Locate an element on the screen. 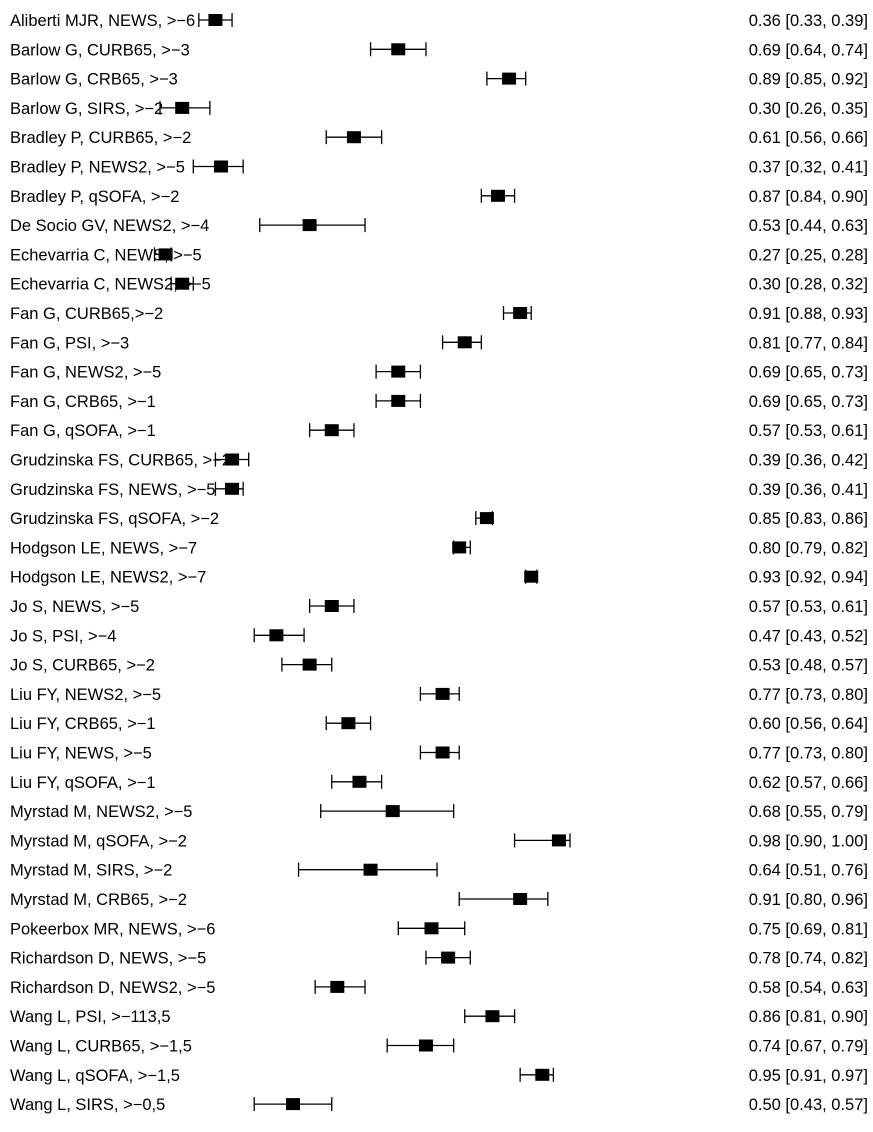  row-label: Grudzinska FS, qSOFA, >−2 is located at coordinates (114, 519).